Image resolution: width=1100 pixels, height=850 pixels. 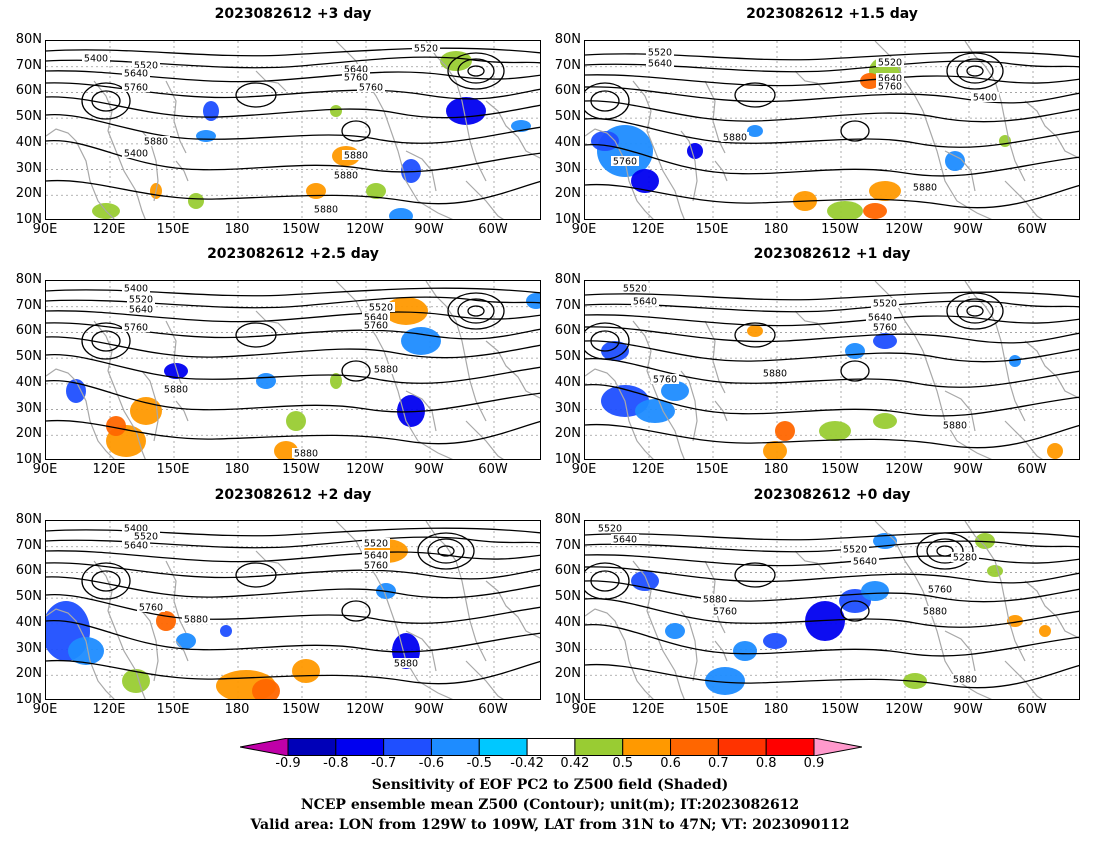 I want to click on lon-label: 150E, so click(x=173, y=469).